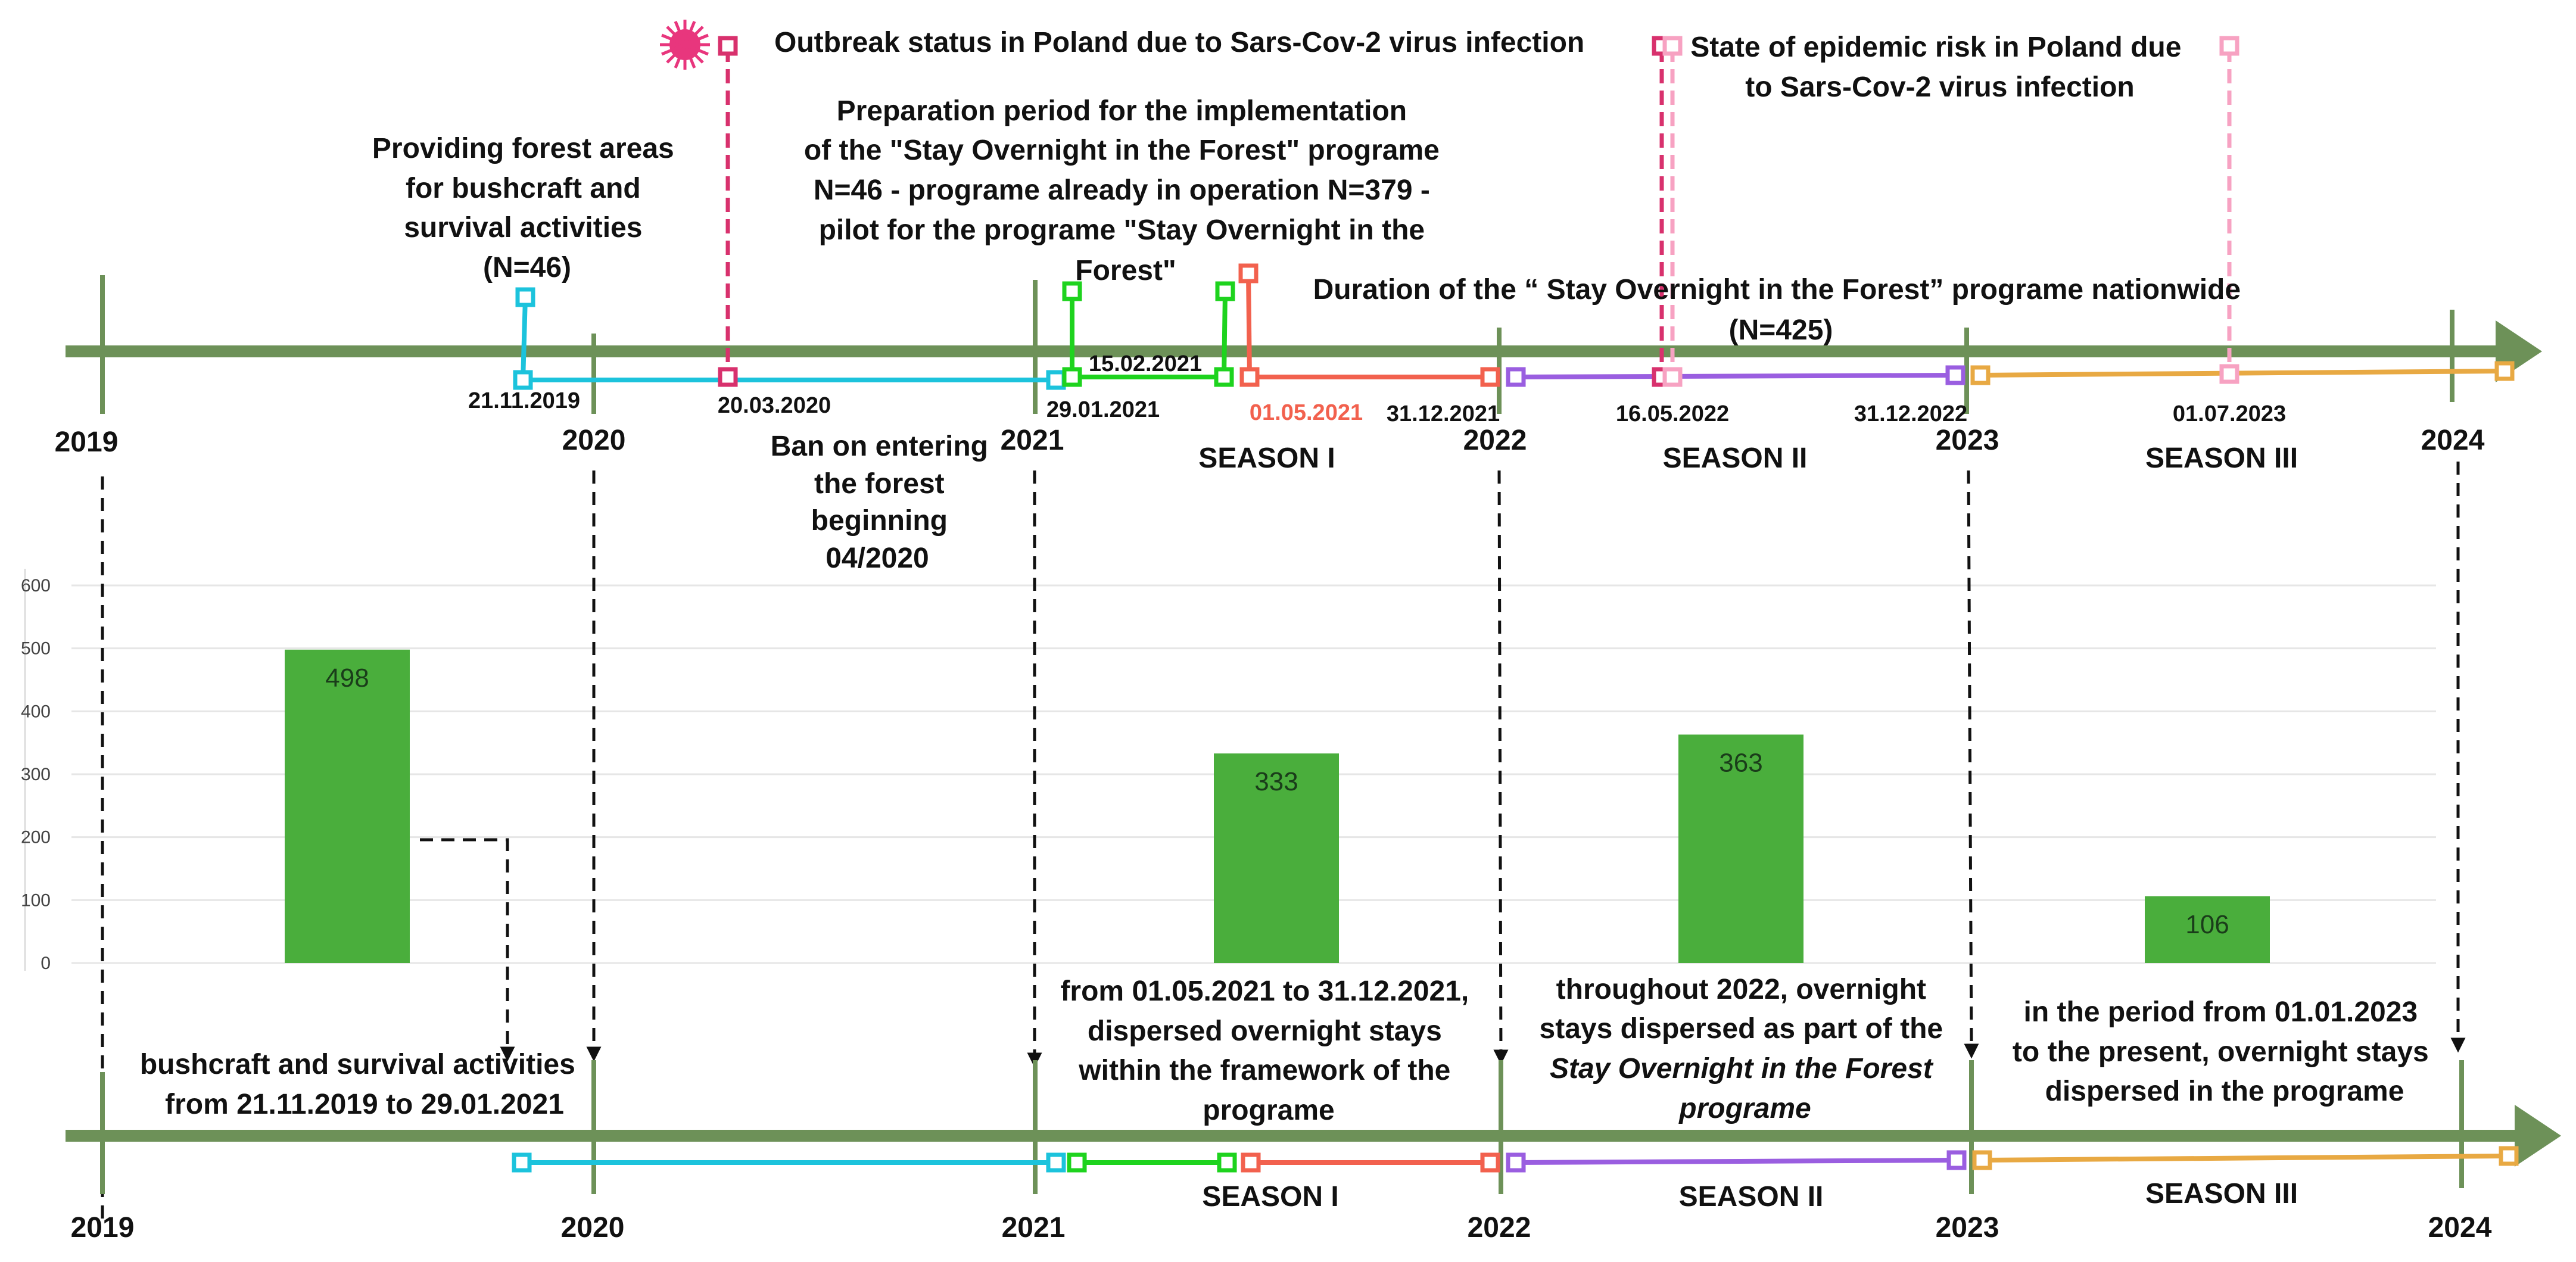  Describe the element at coordinates (46, 963) in the screenshot. I see `y-tick-label-0: 0` at that location.